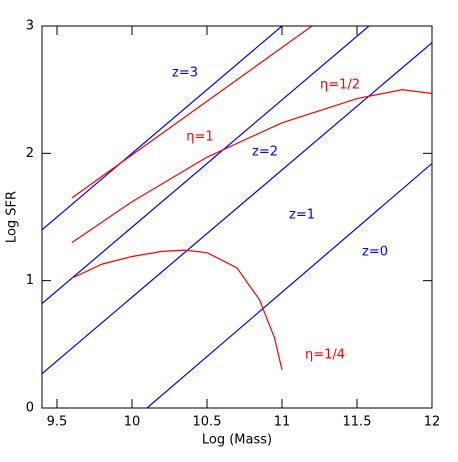 The height and width of the screenshot is (462, 458). Describe the element at coordinates (375, 252) in the screenshot. I see `series-label: z=0` at that location.